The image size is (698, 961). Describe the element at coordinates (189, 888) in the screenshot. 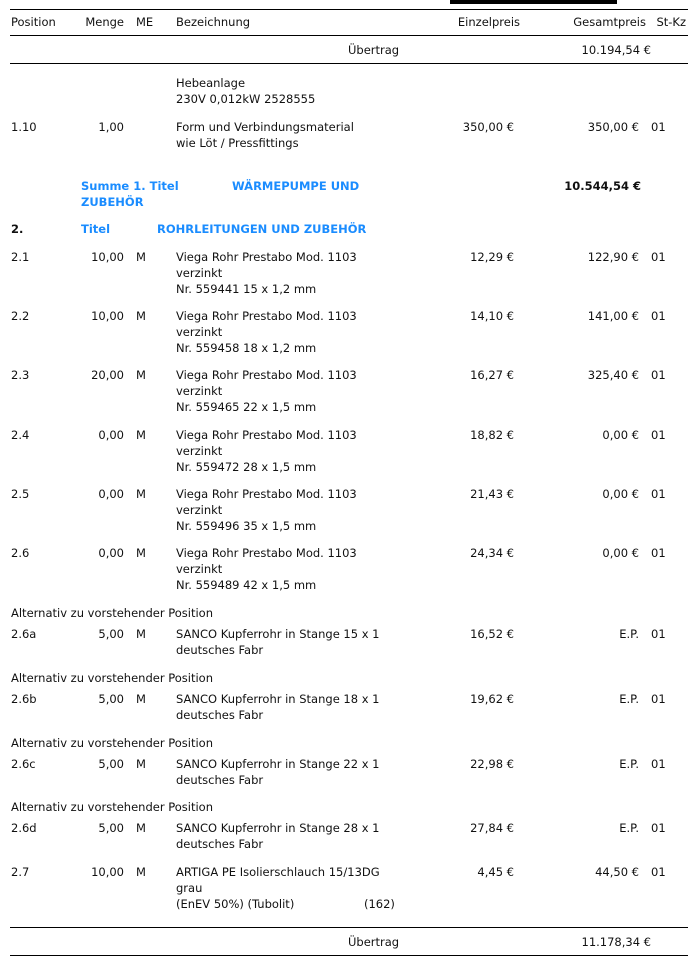

I see `item-description: grau` at that location.